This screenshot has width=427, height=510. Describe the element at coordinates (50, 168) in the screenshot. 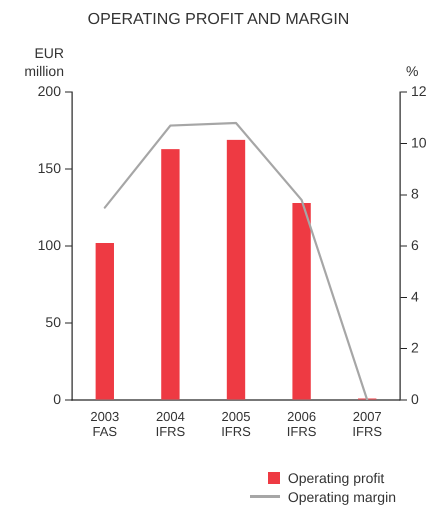

I see `y-tick-label: 150` at that location.